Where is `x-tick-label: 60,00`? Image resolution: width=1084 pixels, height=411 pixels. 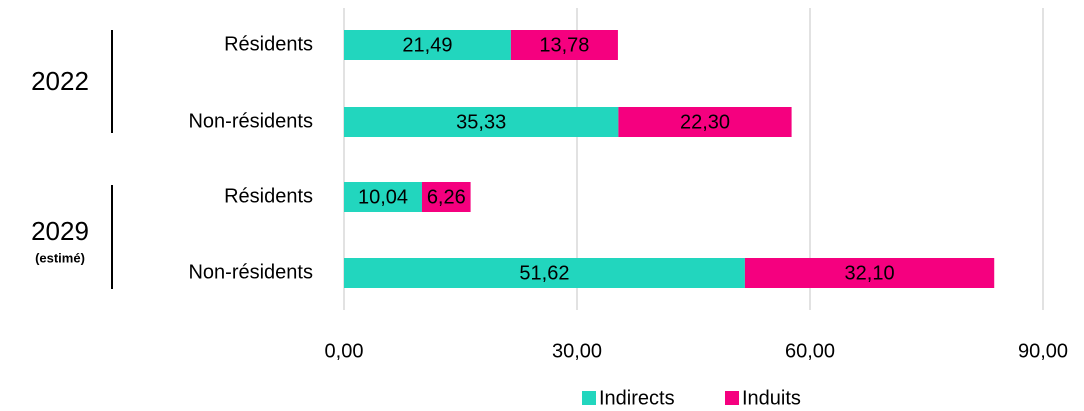 x-tick-label: 60,00 is located at coordinates (810, 351).